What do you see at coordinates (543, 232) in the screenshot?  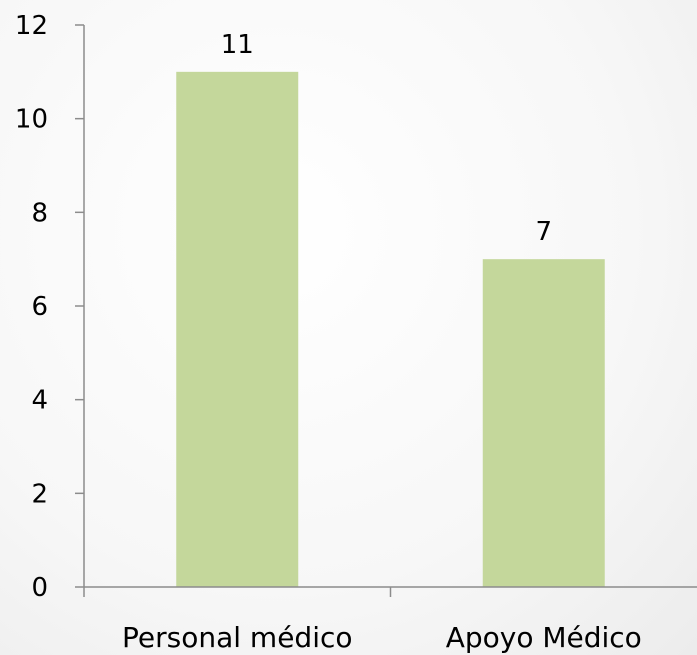 I see `data-label-2: 7` at bounding box center [543, 232].